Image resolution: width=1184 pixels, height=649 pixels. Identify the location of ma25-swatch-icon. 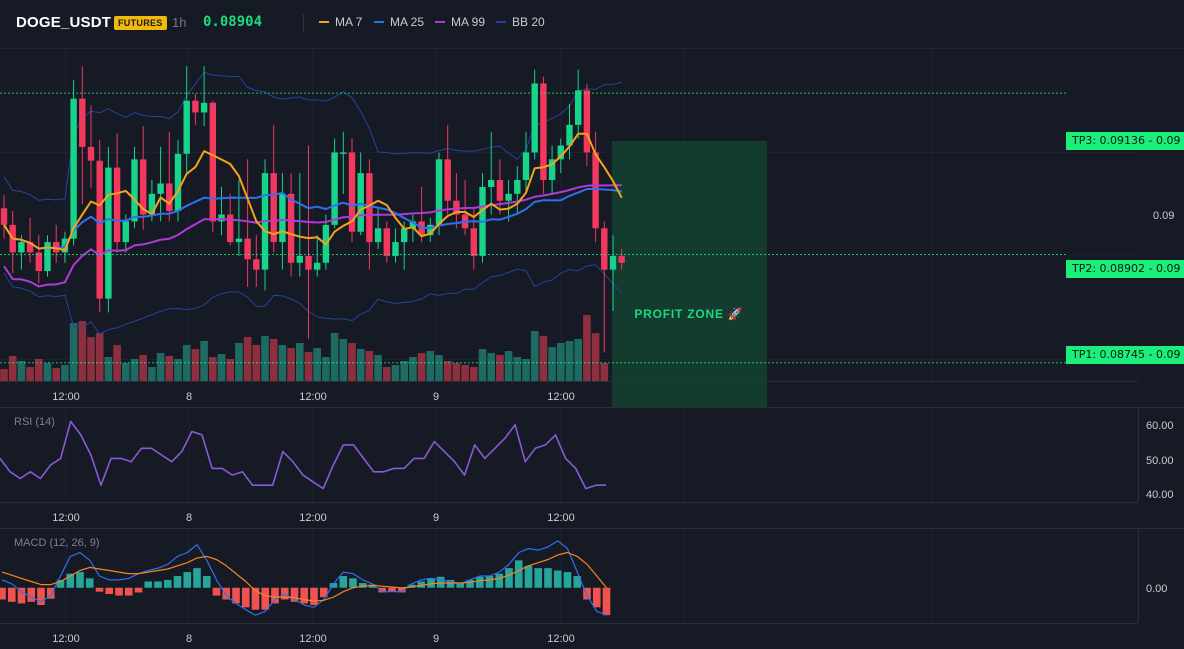
(379, 22).